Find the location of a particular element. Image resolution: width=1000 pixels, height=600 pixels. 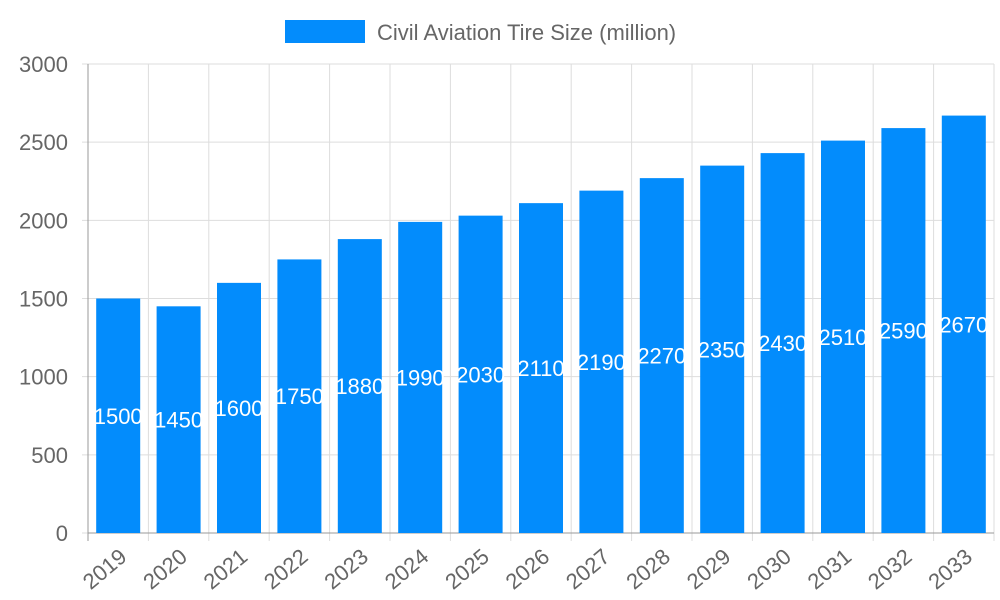

data-label: 2030 is located at coordinates (480, 374).